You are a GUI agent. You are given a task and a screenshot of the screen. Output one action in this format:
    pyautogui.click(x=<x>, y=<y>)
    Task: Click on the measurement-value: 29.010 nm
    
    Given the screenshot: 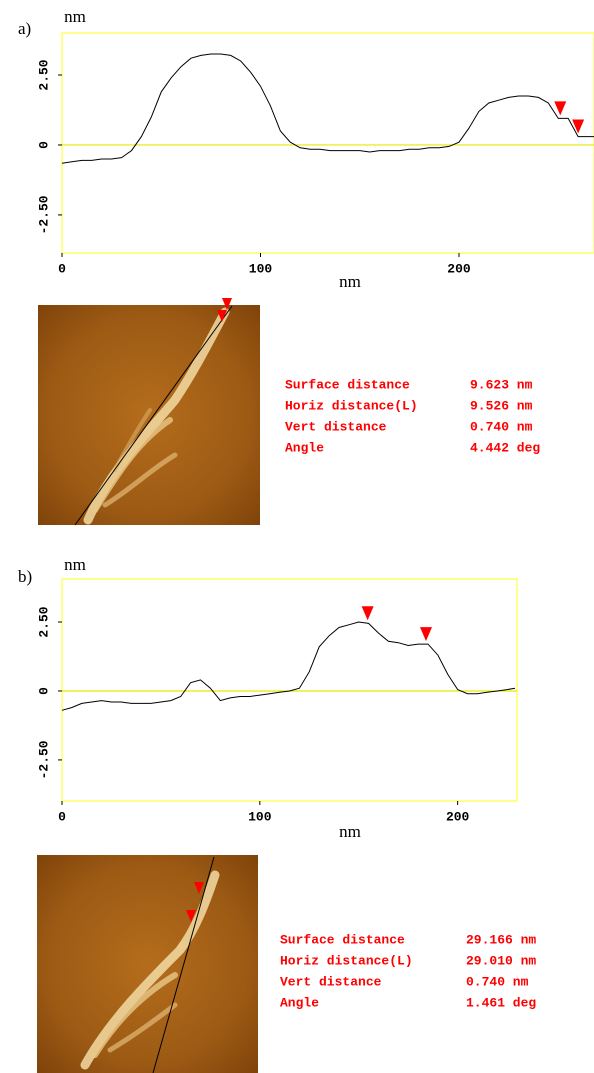 What is the action you would take?
    pyautogui.click(x=501, y=960)
    